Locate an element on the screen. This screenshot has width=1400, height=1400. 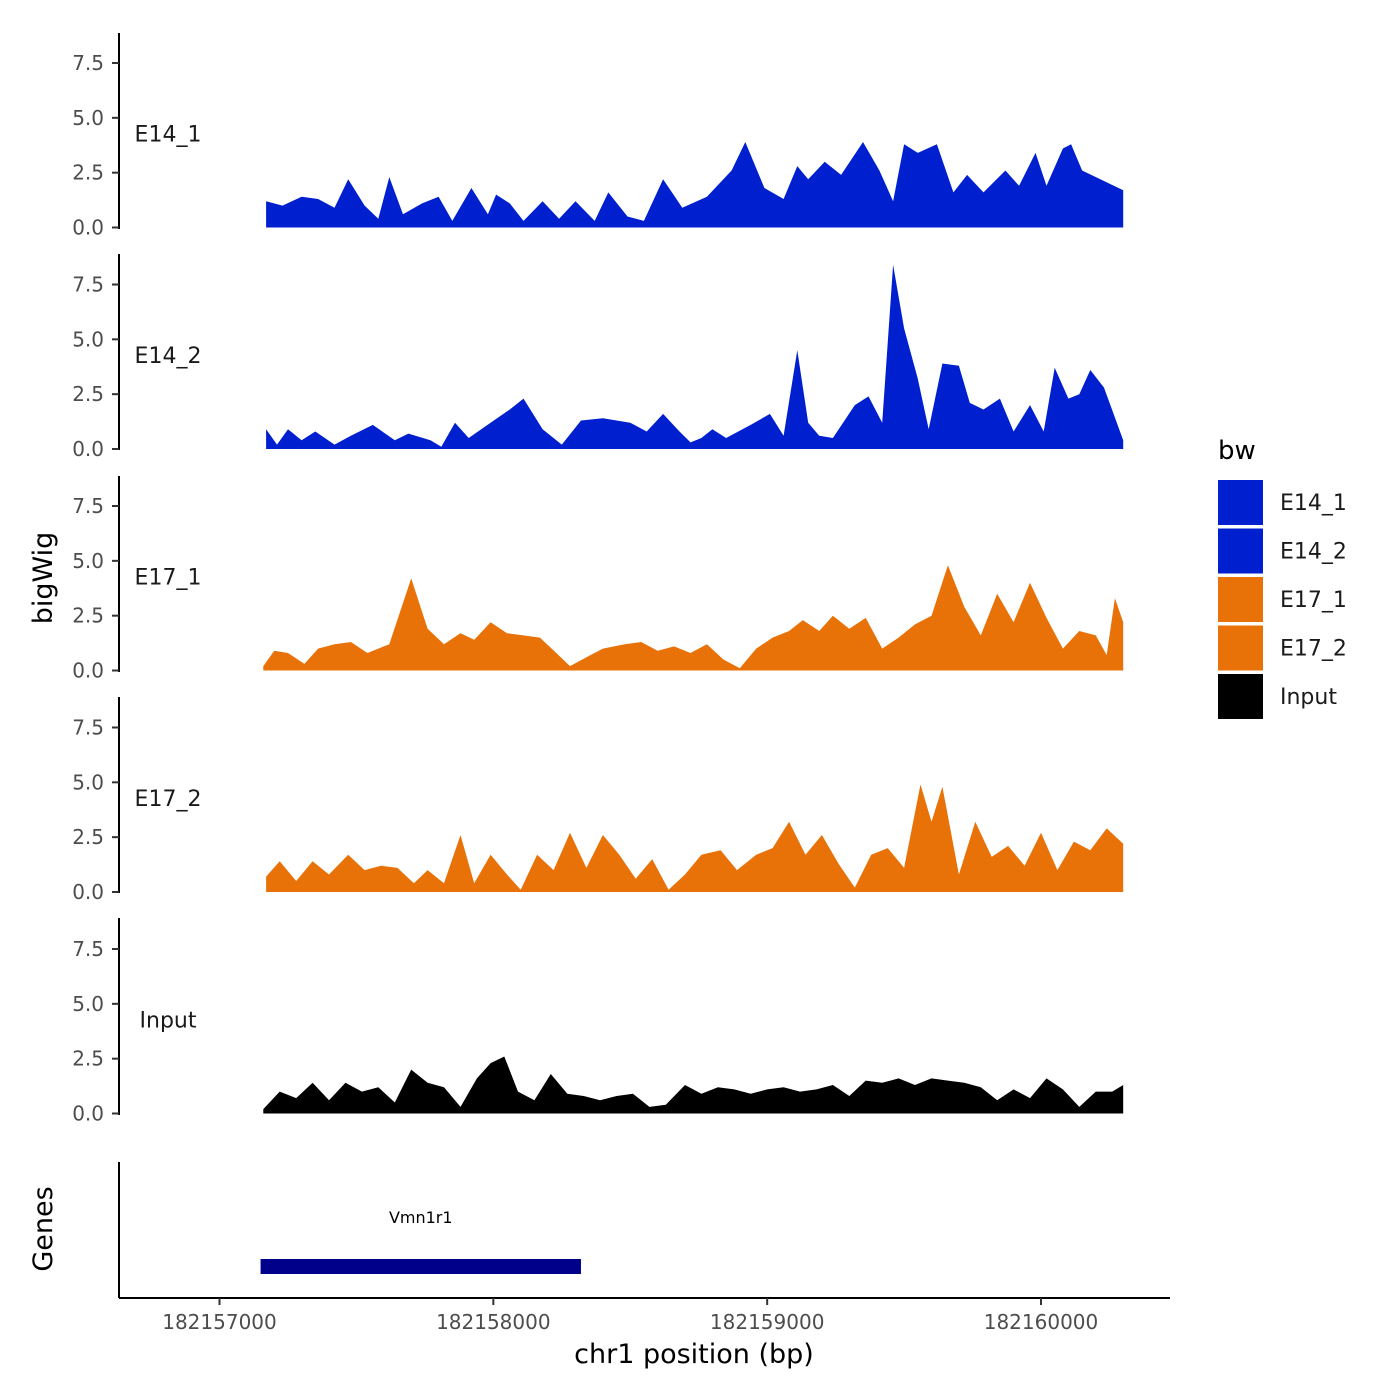
y-tick-label-E17_2-1: 2.5 is located at coordinates (88, 837).